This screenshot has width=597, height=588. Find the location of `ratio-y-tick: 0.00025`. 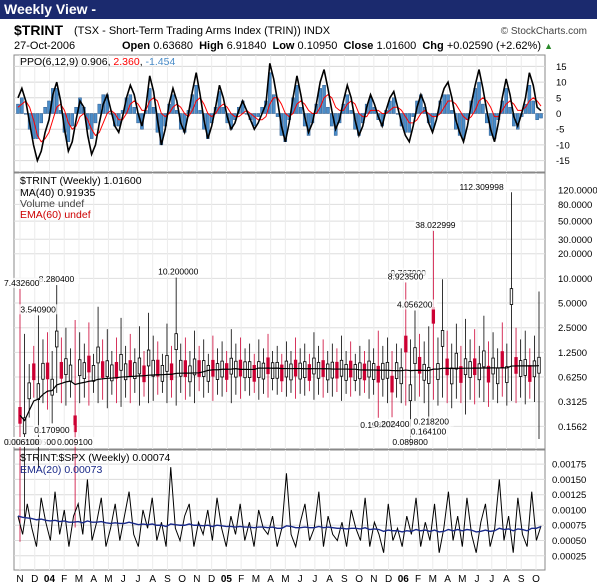

ratio-y-tick: 0.00025 is located at coordinates (569, 556).